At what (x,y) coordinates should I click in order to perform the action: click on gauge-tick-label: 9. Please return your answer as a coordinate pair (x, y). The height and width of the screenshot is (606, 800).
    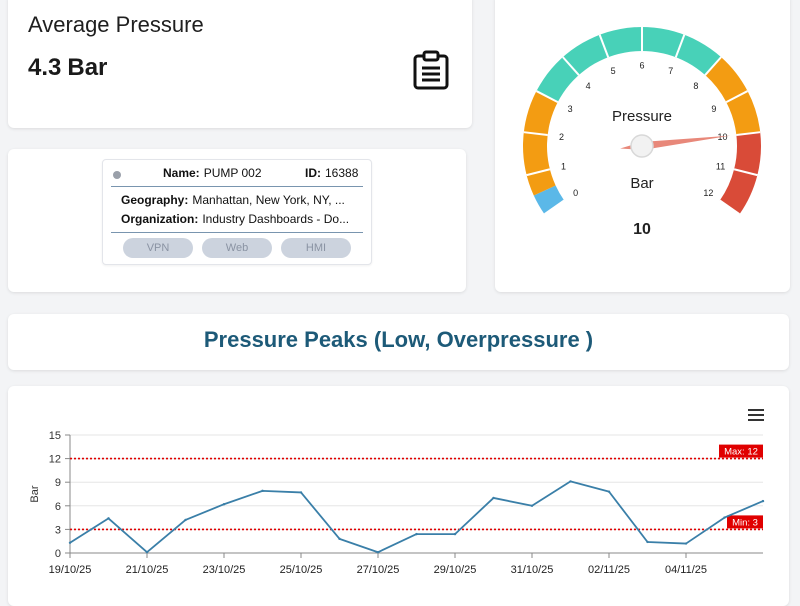
    Looking at the image, I should click on (713, 109).